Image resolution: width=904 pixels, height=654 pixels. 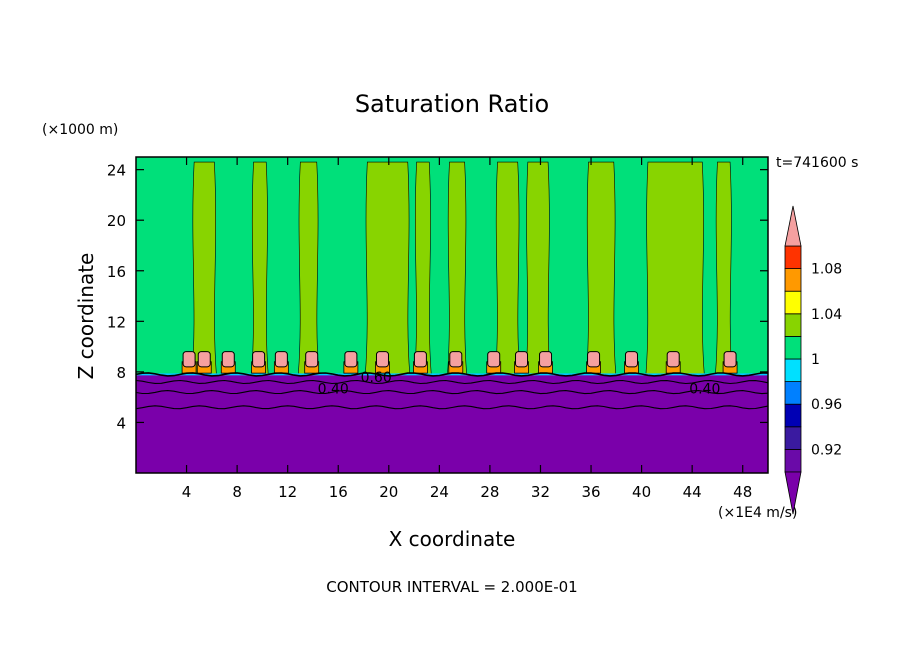 I want to click on contour-labels: 0.40 0.60 0.40, so click(x=519, y=383).